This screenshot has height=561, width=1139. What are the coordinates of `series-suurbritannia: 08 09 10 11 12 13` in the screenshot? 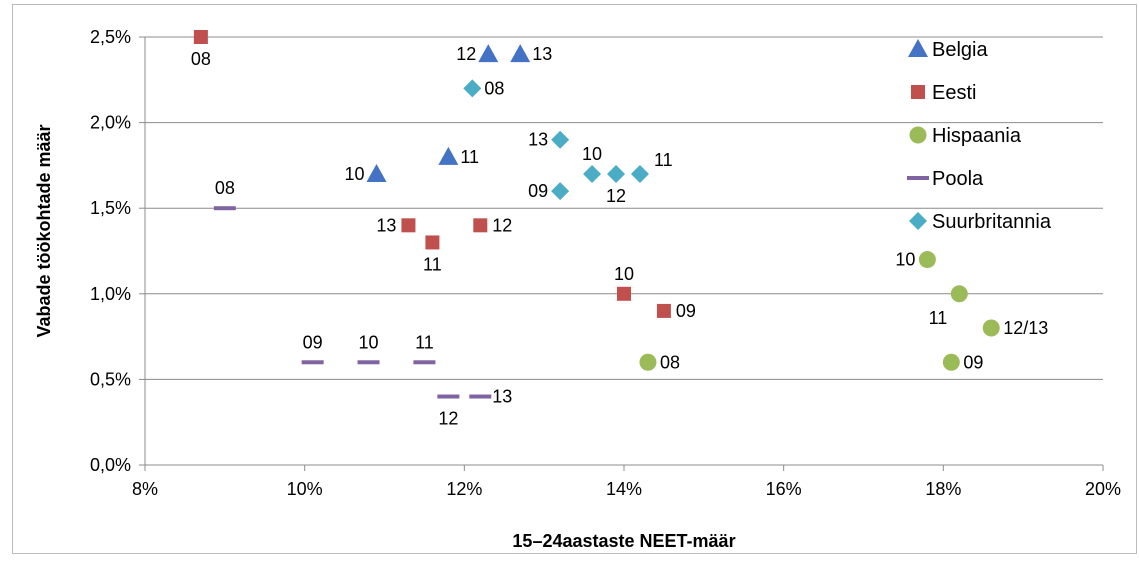 It's located at (568, 142).